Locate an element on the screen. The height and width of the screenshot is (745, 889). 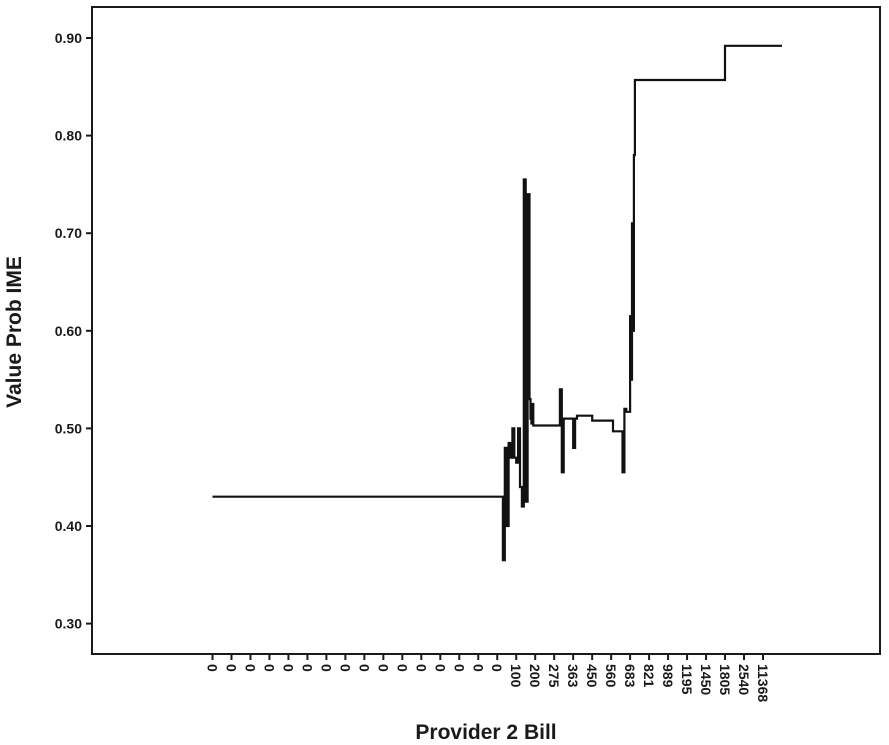
y-axis-title: Value Prob IME is located at coordinates (14, 332).